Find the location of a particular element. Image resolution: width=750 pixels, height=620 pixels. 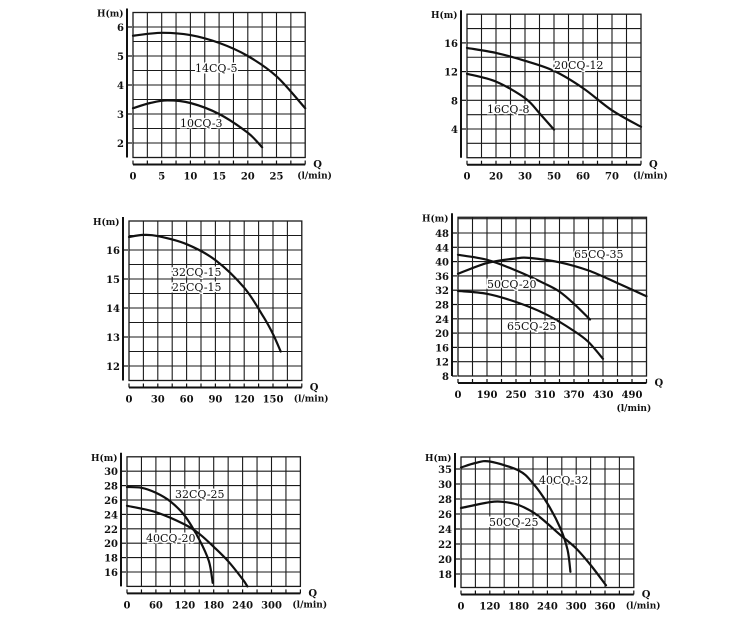

x-tick-label: 10 is located at coordinates (190, 177).